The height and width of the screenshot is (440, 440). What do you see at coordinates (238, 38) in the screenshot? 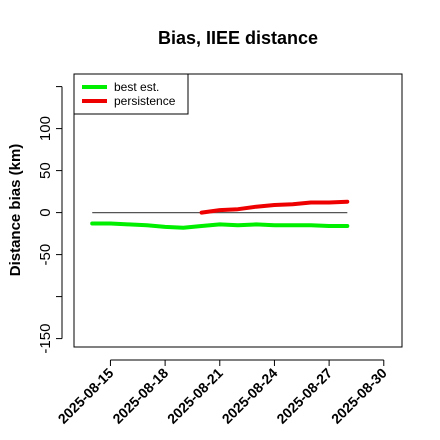
I see `chart-title: Bias, IIEE distance` at bounding box center [238, 38].